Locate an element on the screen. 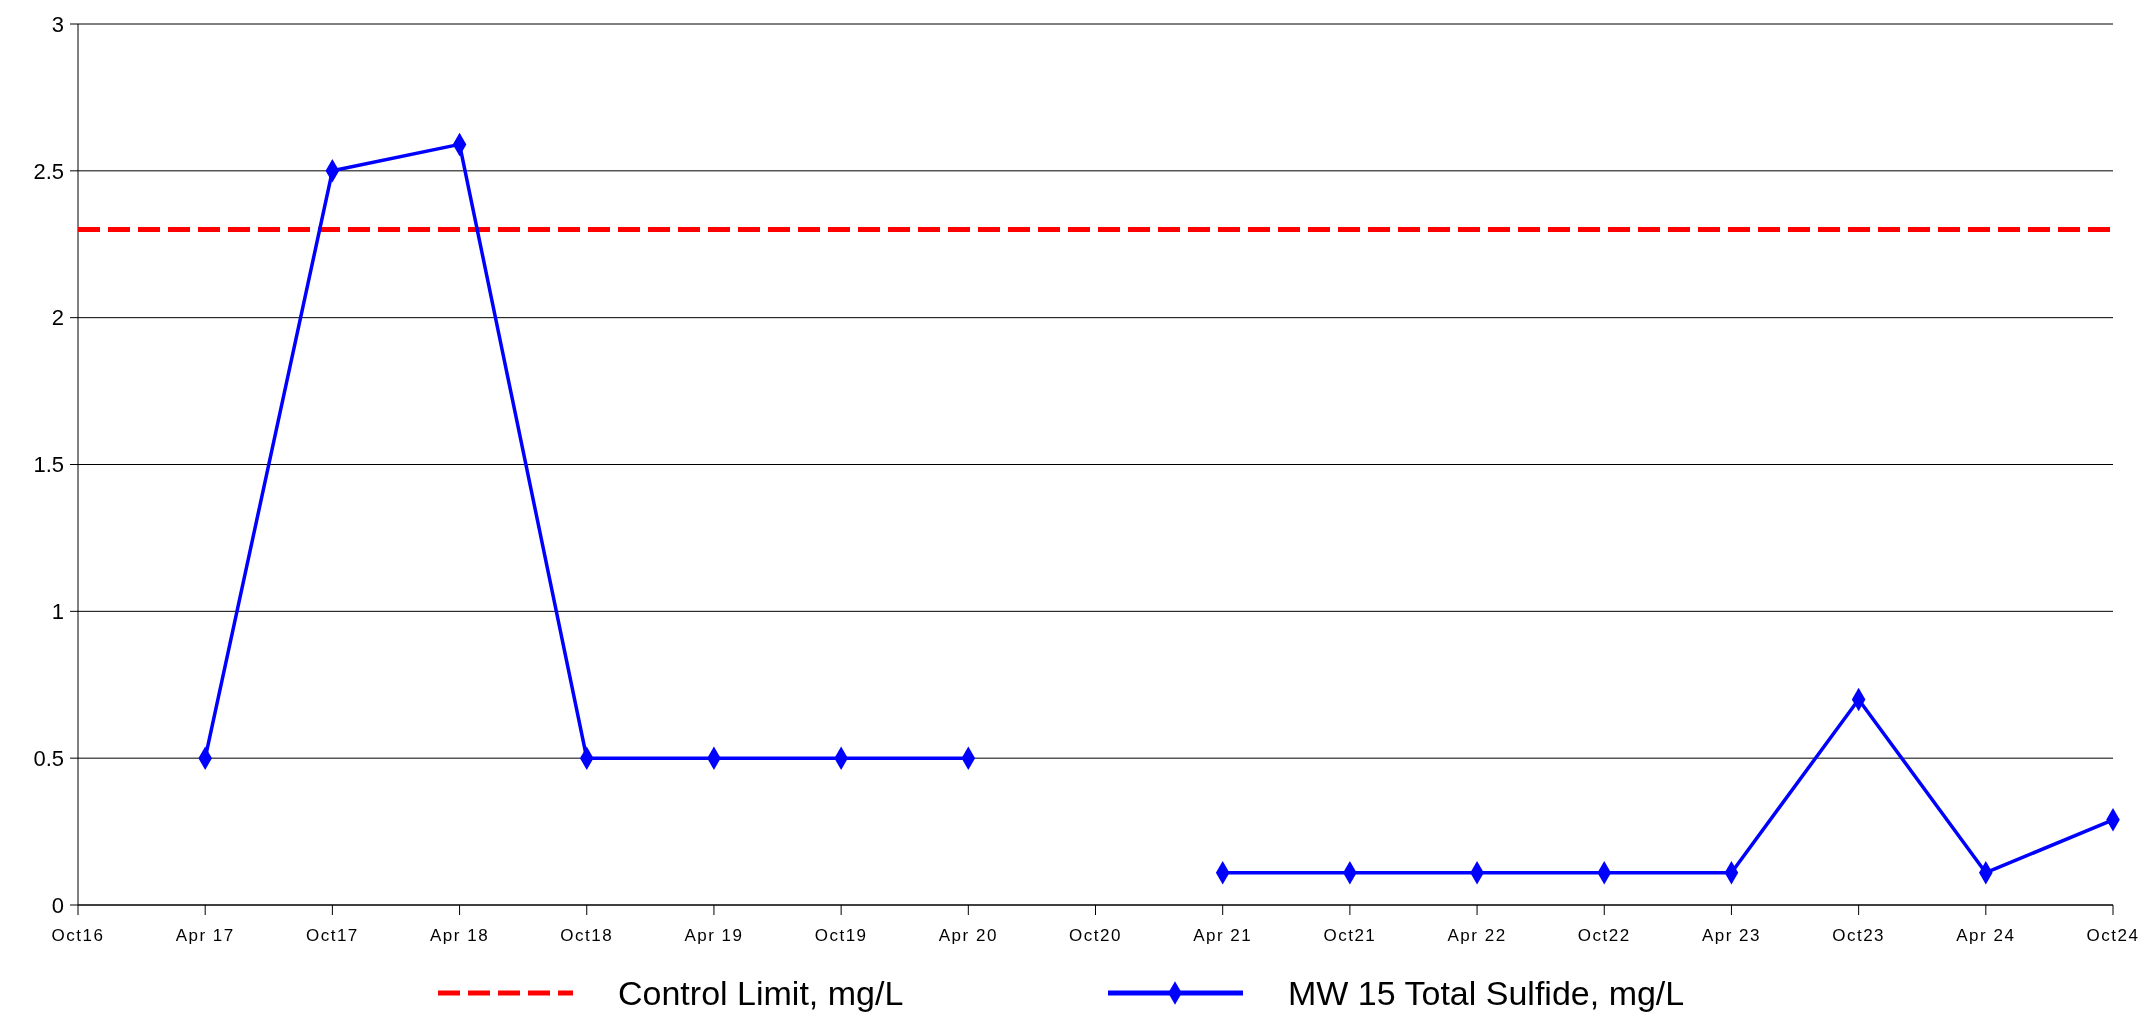  x-tick-label: Oct21 is located at coordinates (1350, 935).